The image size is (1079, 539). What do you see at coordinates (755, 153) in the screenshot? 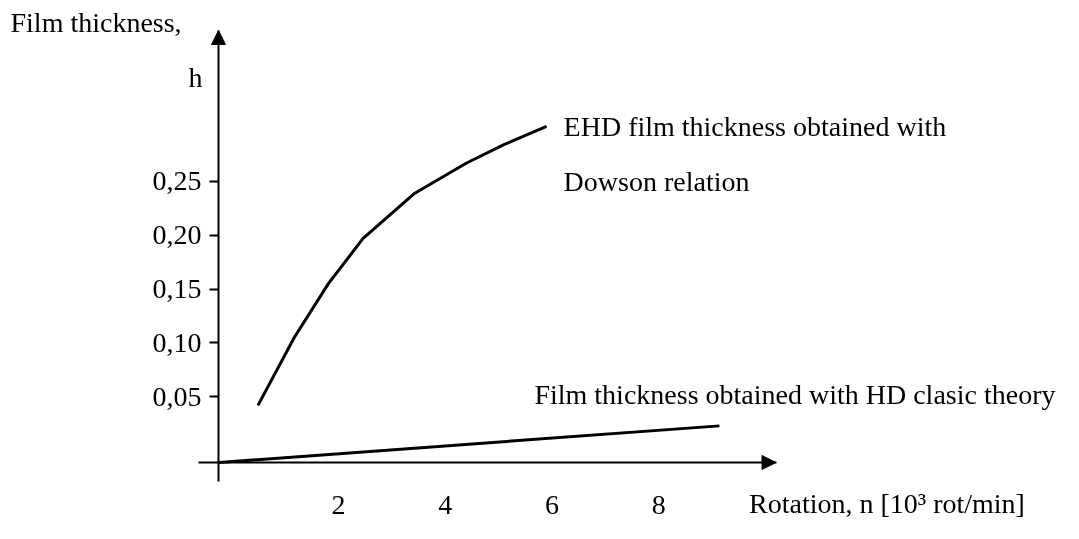
I see `series-label: EHD film thickness obtained with Dowson relation` at bounding box center [755, 153].